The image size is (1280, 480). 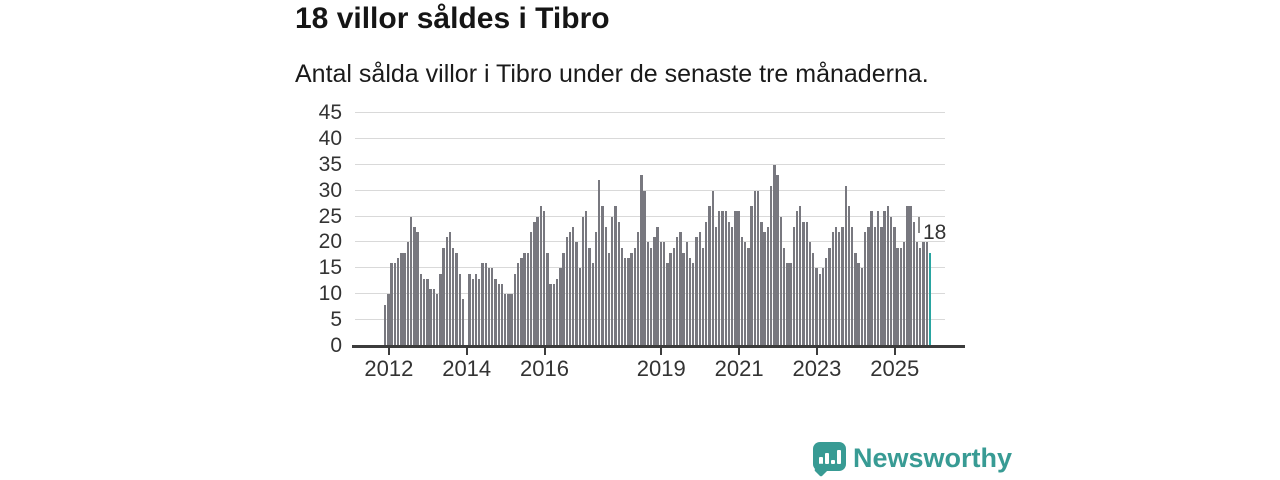 What do you see at coordinates (330, 164) in the screenshot?
I see `y-tick-label: 35` at bounding box center [330, 164].